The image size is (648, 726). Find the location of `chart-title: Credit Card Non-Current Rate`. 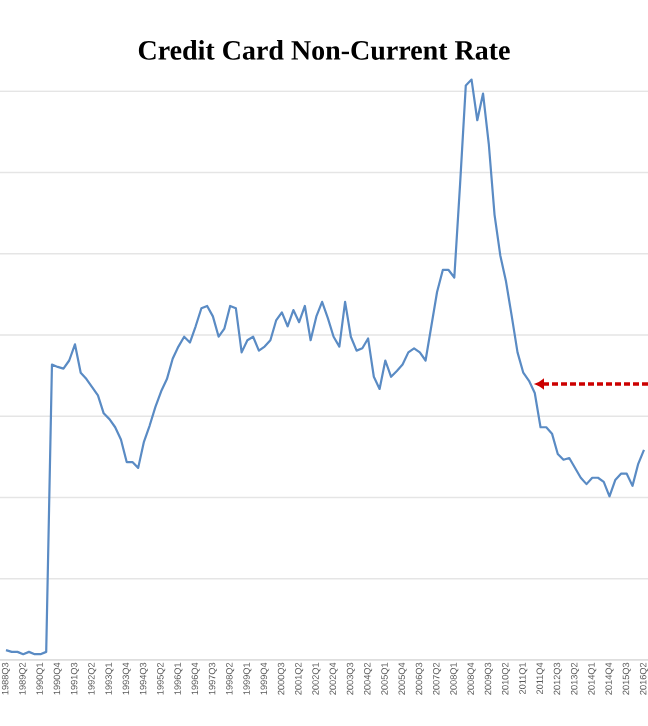

chart-title: Credit Card Non-Current Rate is located at coordinates (324, 50).